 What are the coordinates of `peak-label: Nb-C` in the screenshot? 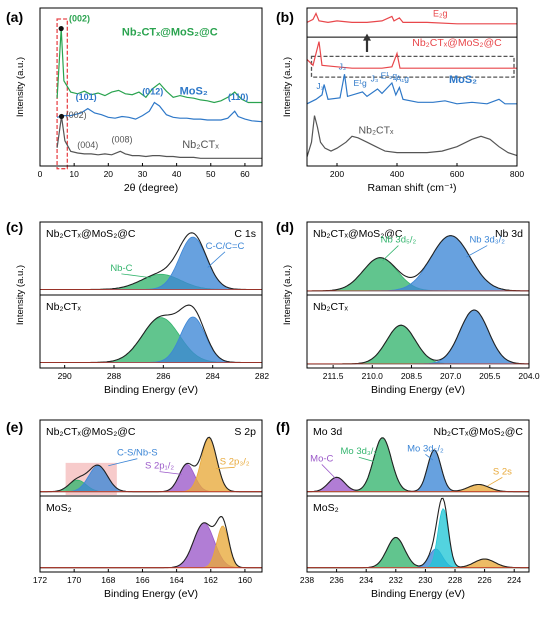 It's located at (121, 268).